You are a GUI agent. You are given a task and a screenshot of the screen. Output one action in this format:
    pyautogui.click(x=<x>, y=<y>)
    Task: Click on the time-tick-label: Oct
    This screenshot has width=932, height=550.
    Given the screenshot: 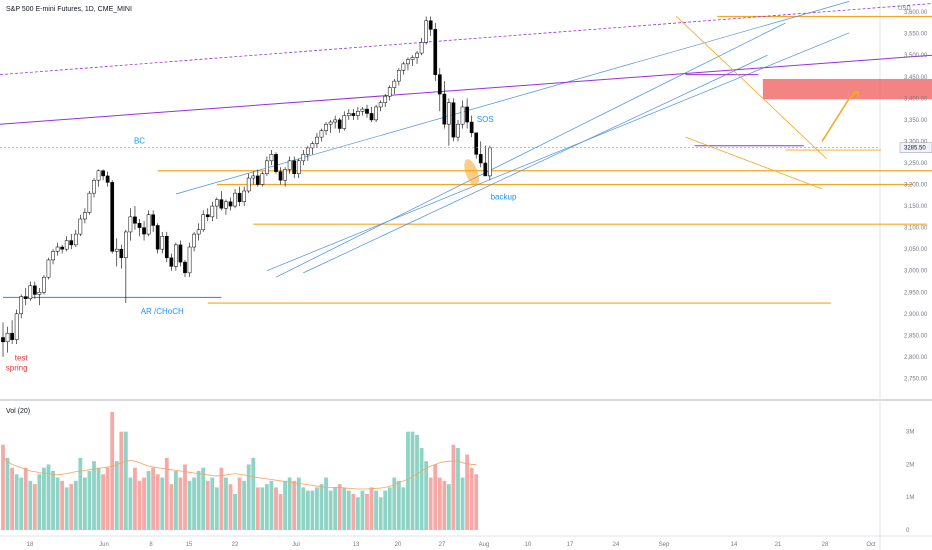 What is the action you would take?
    pyautogui.click(x=871, y=545)
    